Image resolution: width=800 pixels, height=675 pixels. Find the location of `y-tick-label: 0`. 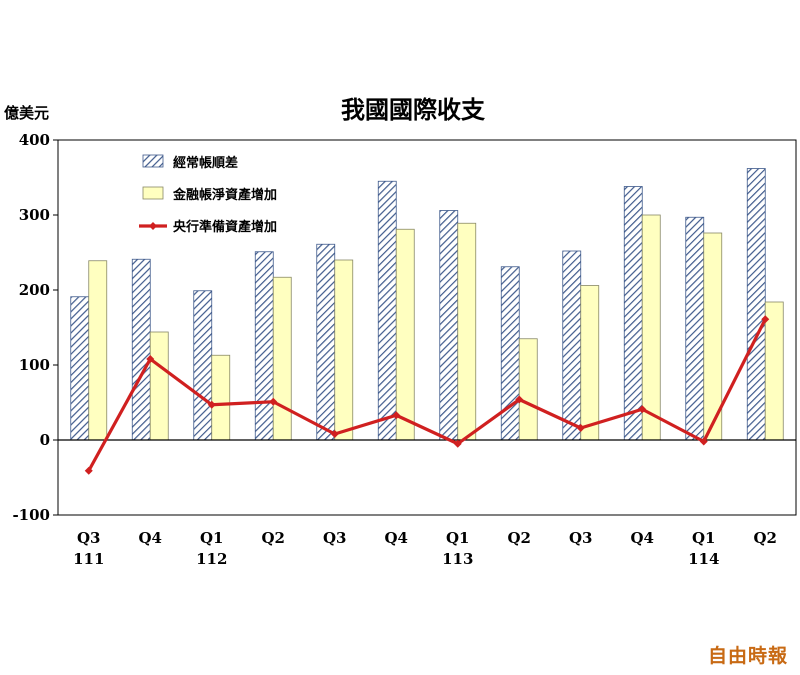

y-tick-label: 0 is located at coordinates (45, 440).